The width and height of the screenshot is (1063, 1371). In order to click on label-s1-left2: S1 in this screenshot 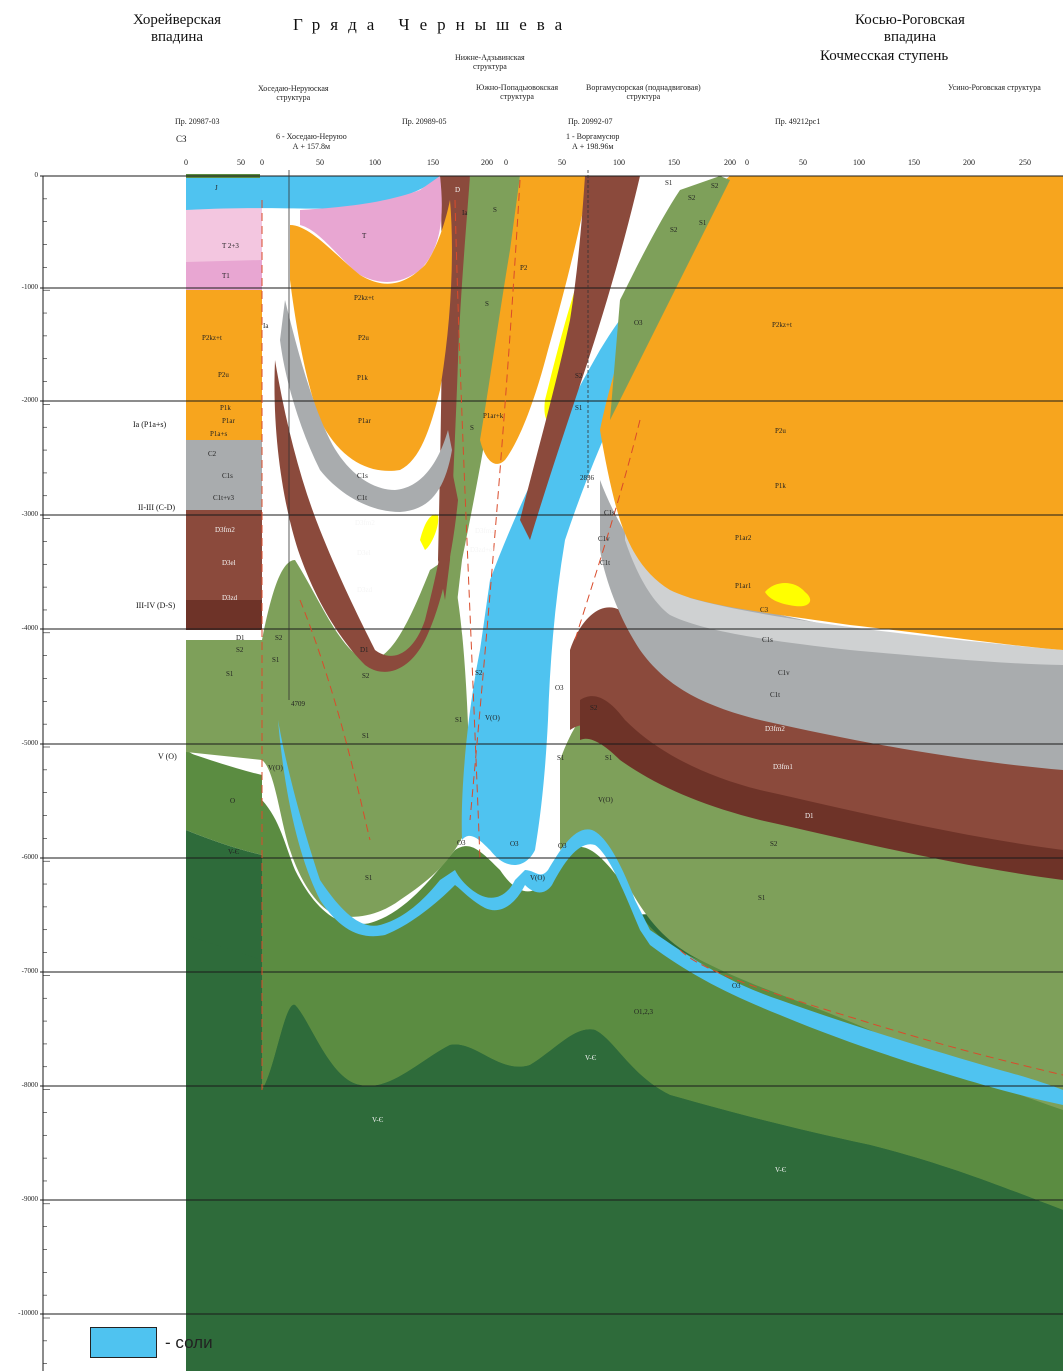, I will do `click(276, 660)`.